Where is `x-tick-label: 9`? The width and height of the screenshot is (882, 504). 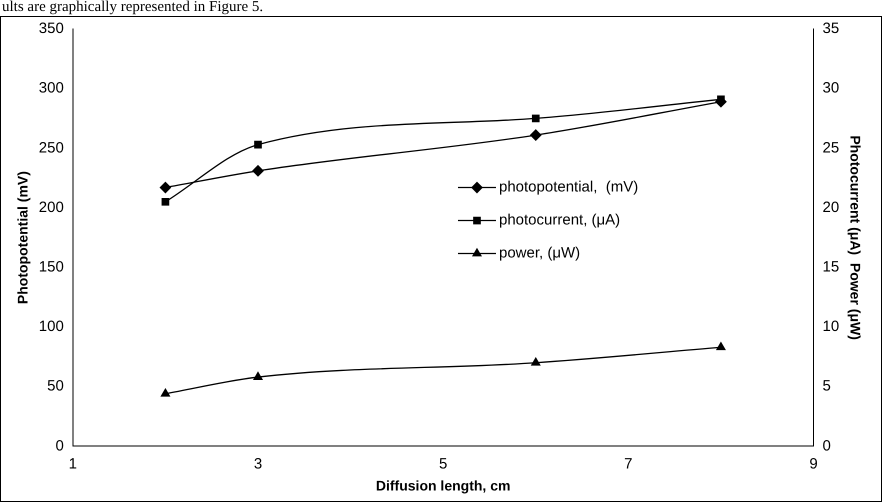
x-tick-label: 9 is located at coordinates (813, 463).